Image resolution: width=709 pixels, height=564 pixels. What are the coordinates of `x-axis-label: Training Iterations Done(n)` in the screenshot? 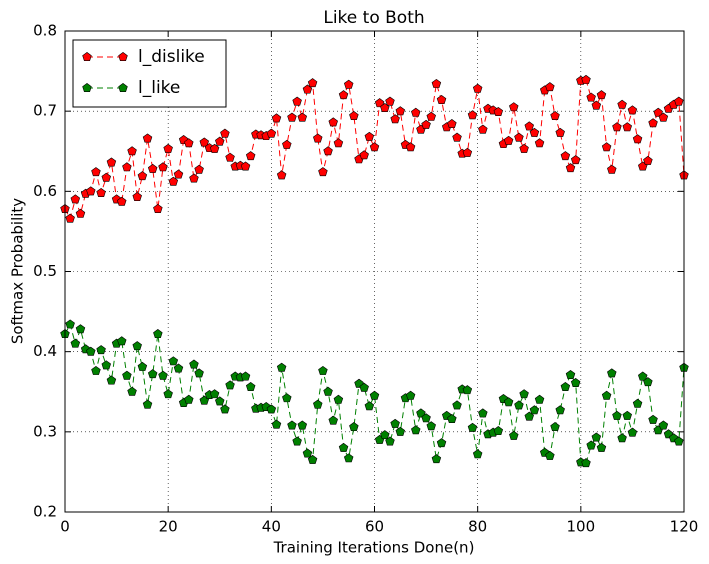 It's located at (374, 548).